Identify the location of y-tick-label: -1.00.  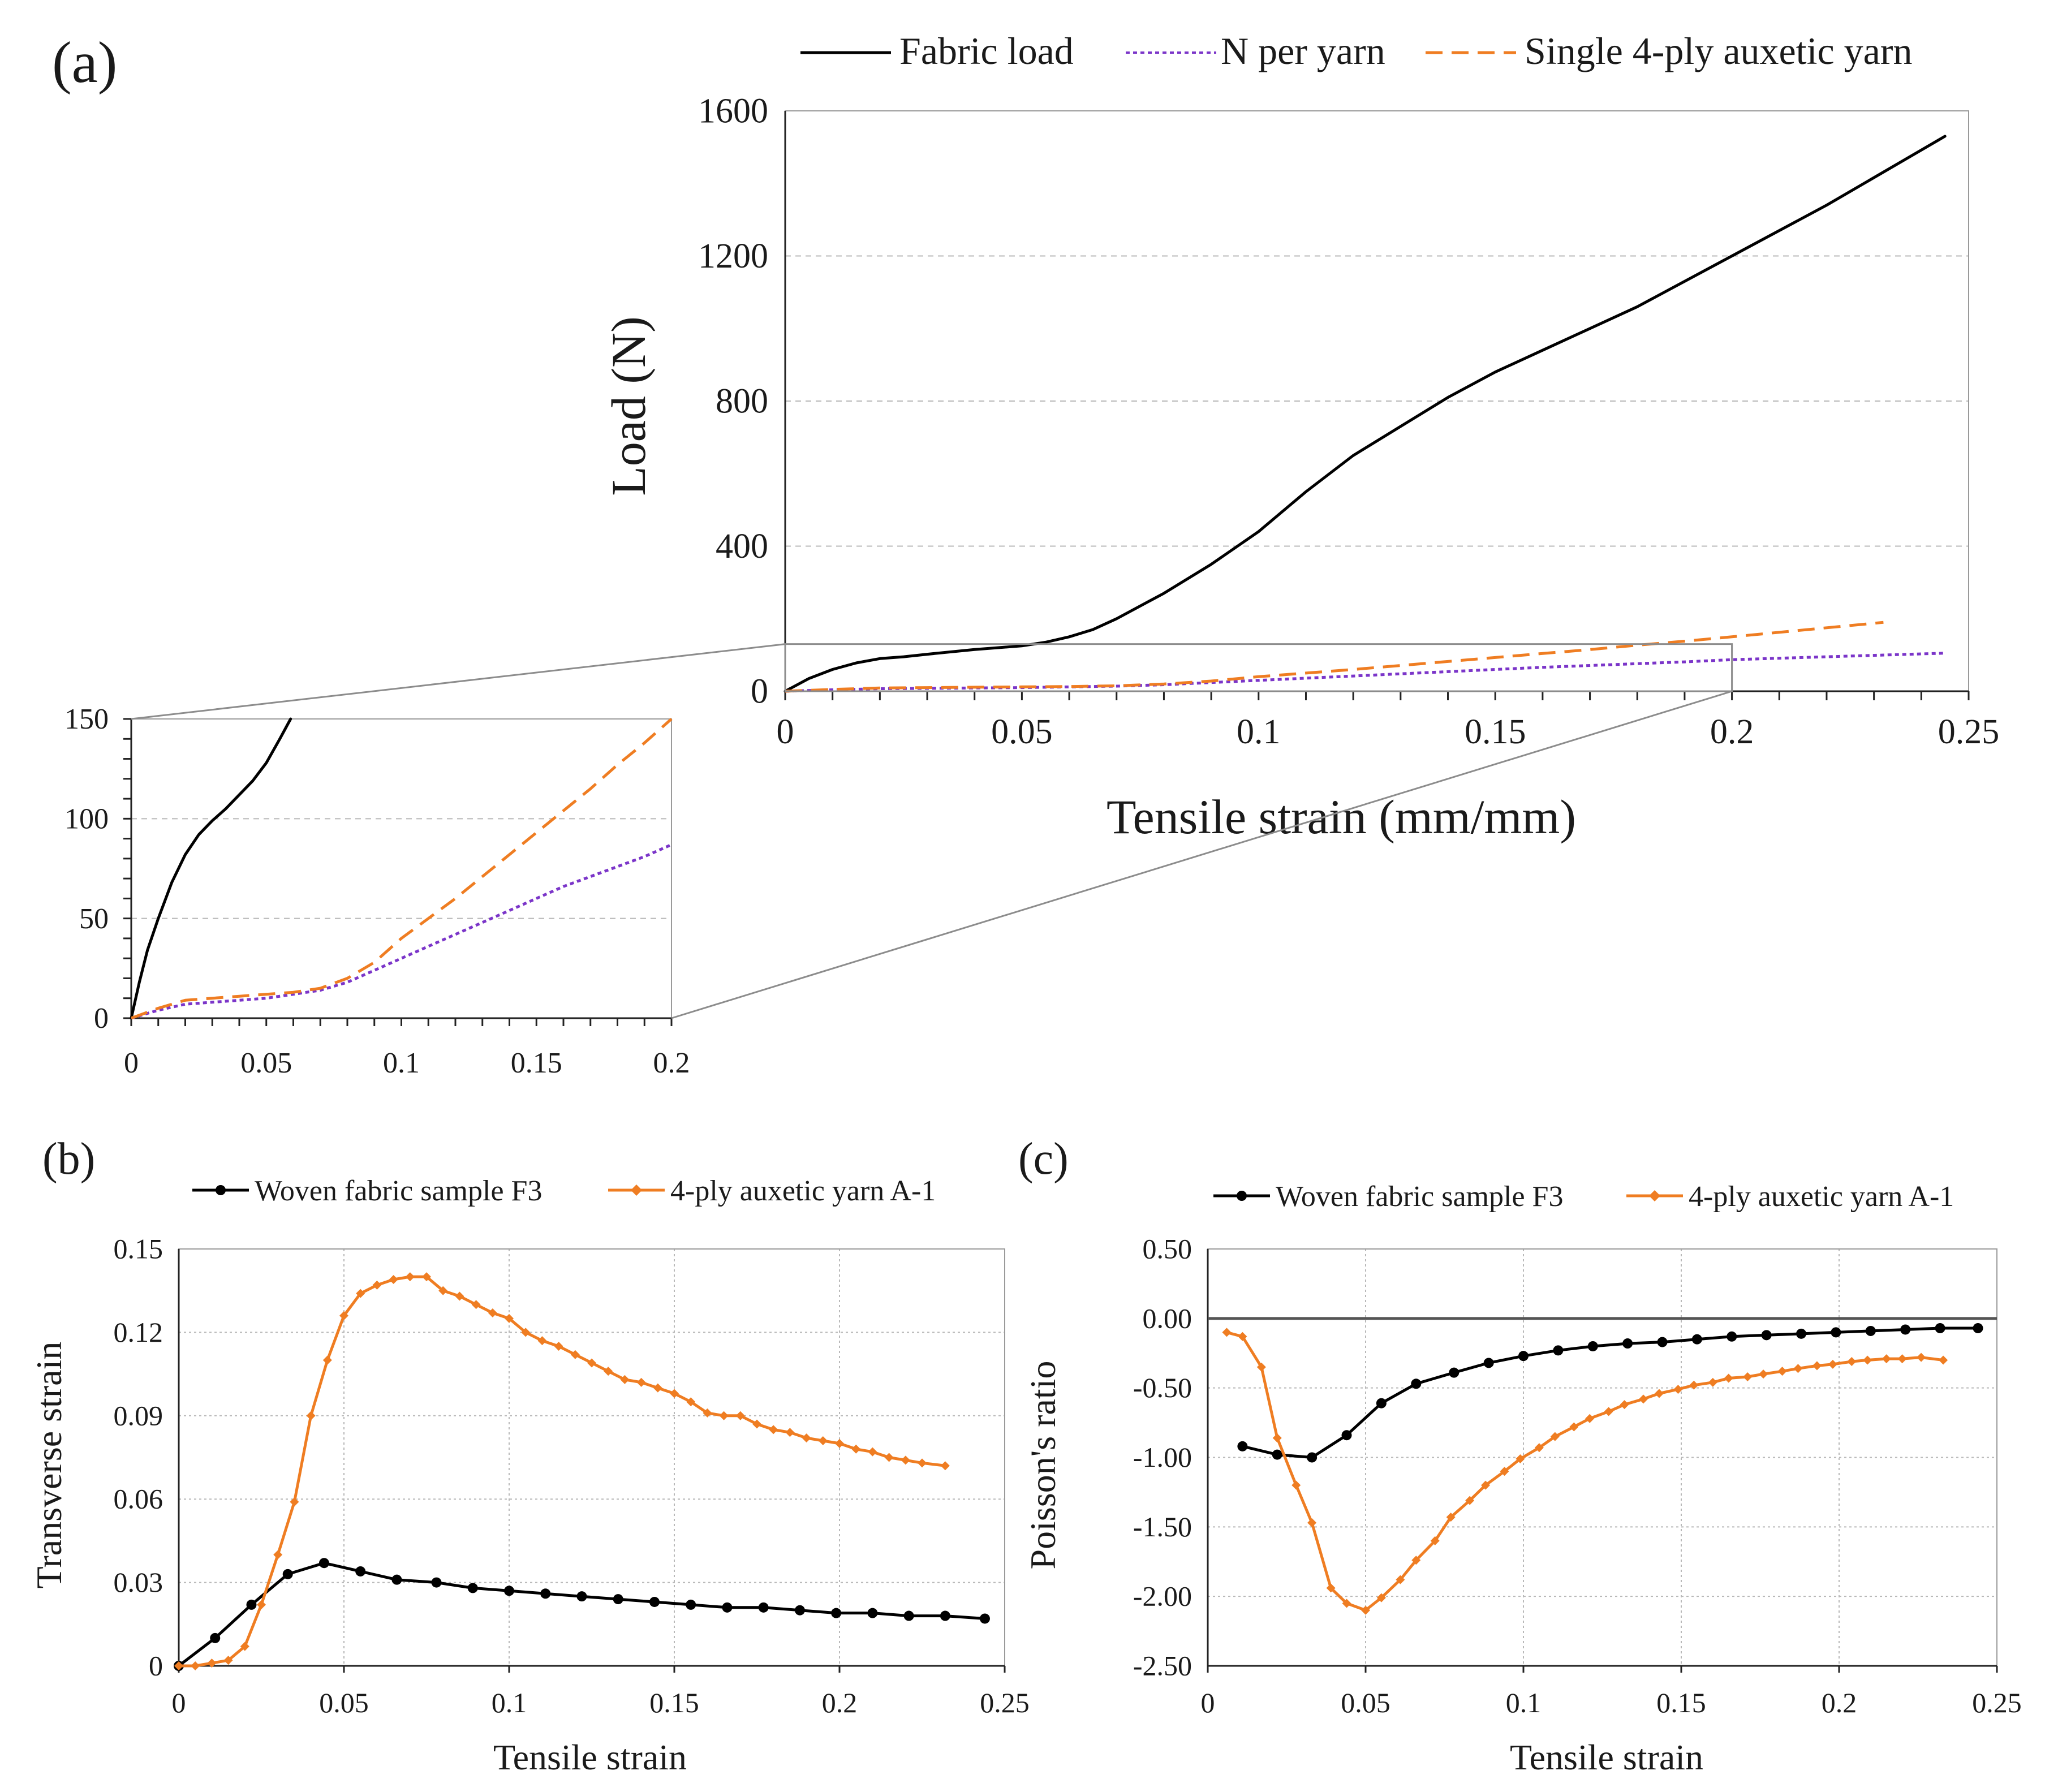
(1162, 1457).